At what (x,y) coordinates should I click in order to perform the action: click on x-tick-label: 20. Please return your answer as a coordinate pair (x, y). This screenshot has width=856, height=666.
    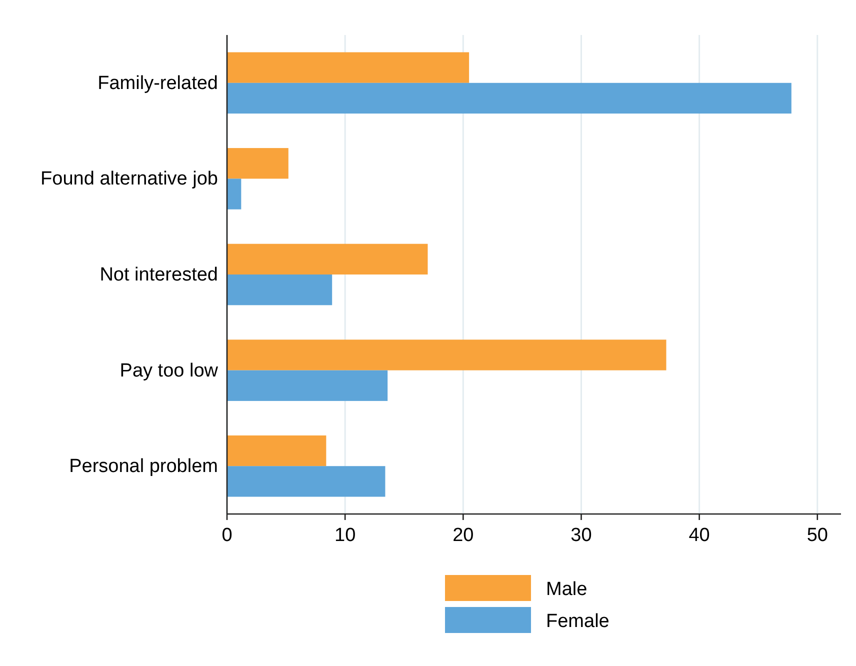
    Looking at the image, I should click on (463, 535).